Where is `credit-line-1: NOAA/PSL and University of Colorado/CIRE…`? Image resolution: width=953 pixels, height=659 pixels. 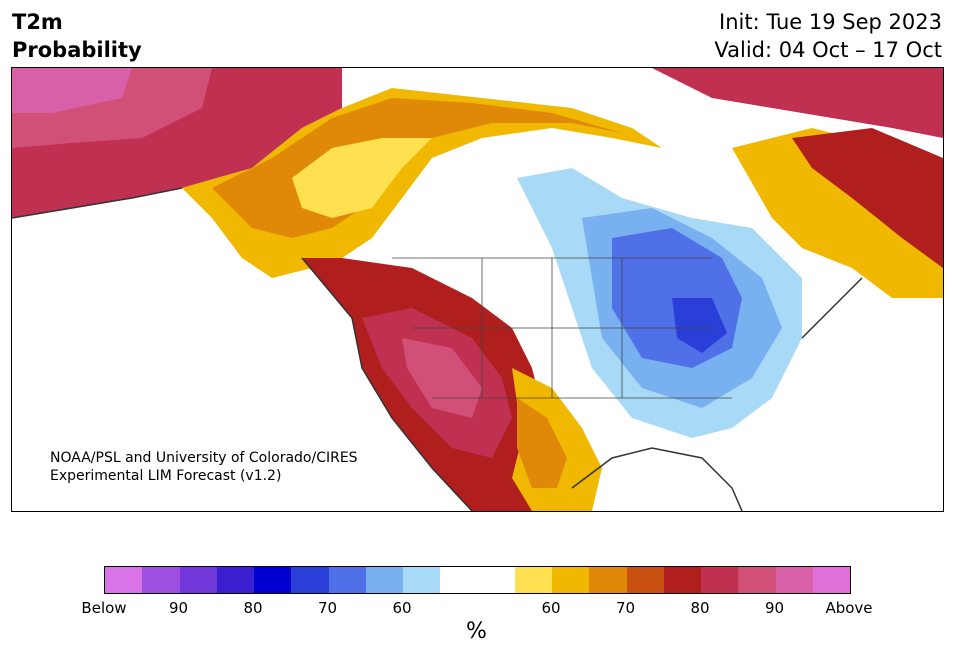
credit-line-1: NOAA/PSL and University of Colorado/CIRE… is located at coordinates (204, 458).